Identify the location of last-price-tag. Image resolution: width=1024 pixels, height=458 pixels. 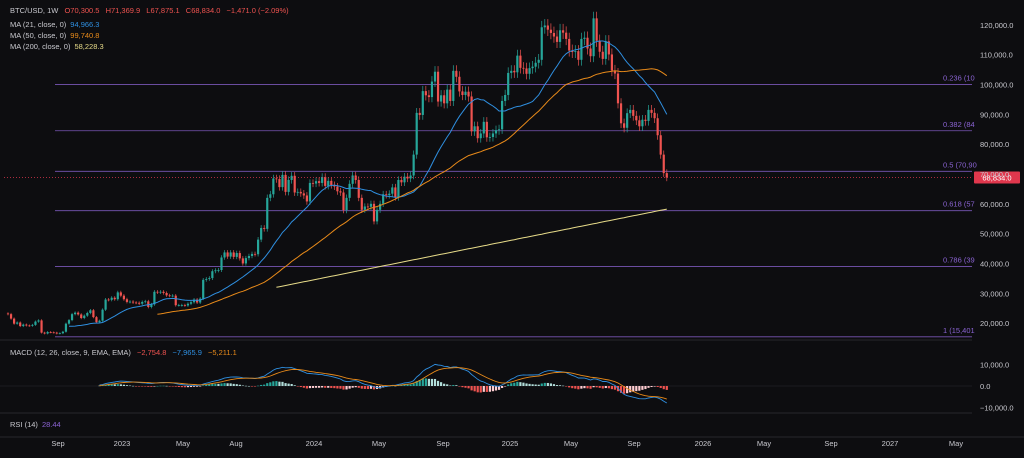
(997, 177).